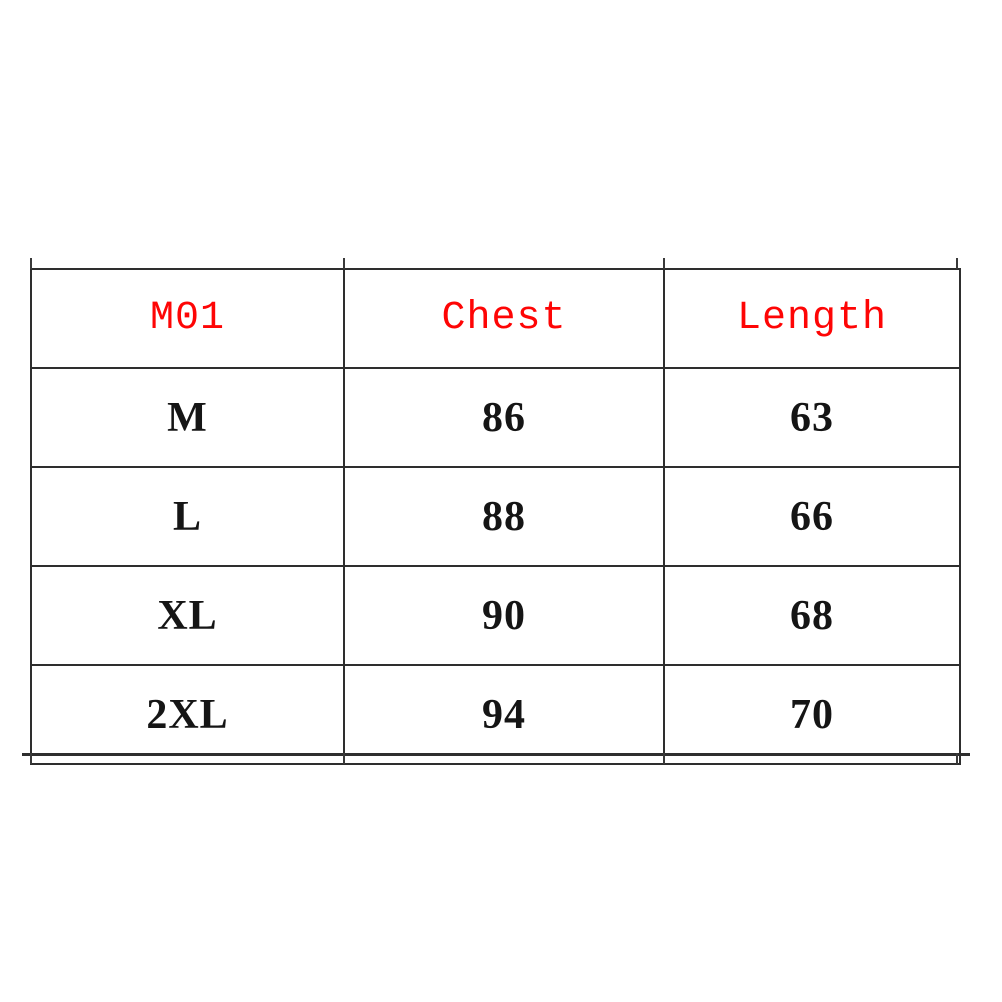  I want to click on table-bottom-rule, so click(496, 754).